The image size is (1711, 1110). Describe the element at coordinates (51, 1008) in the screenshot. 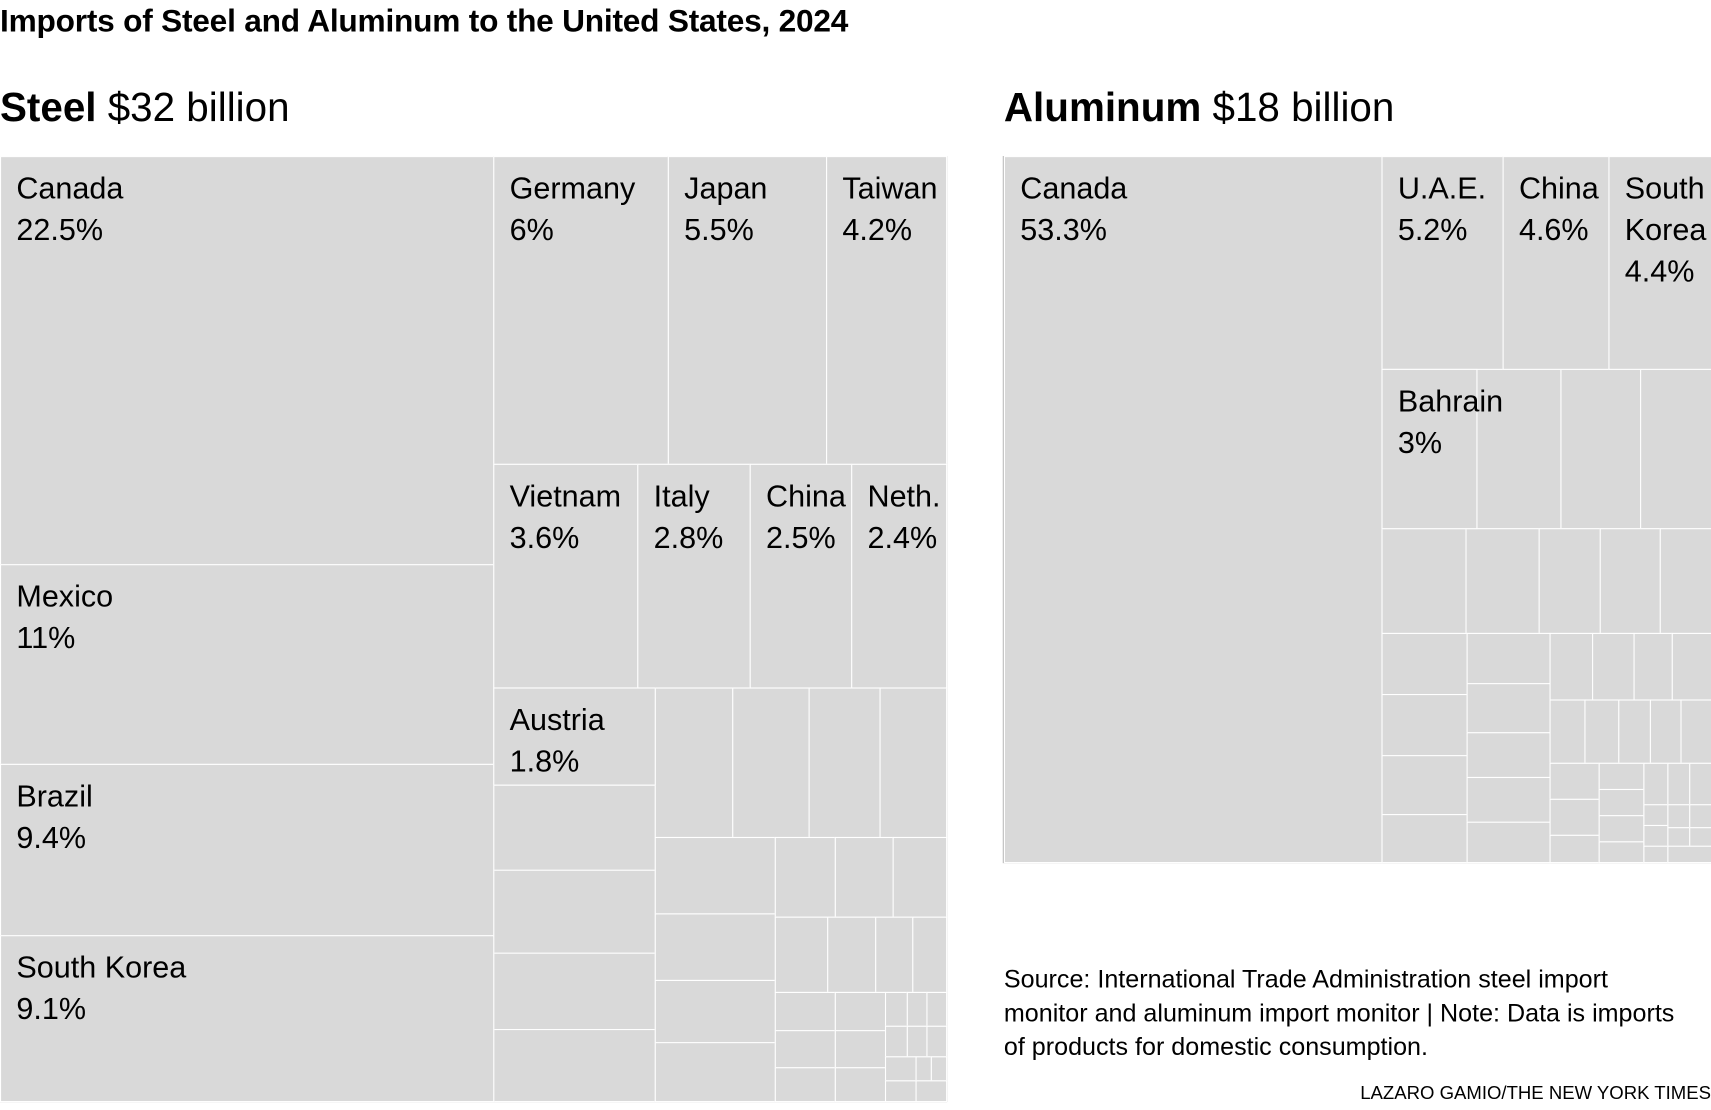

I see `share-value: 9.1%` at that location.